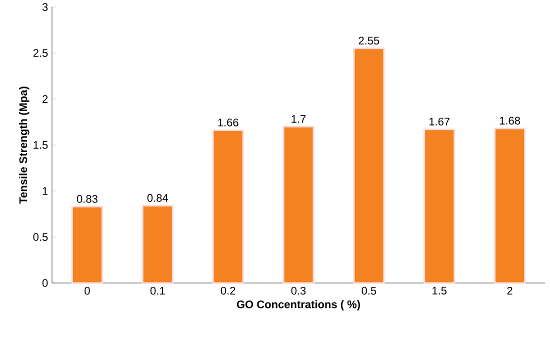 Image resolution: width=550 pixels, height=339 pixels. I want to click on y-tick-label: 3, so click(45, 7).